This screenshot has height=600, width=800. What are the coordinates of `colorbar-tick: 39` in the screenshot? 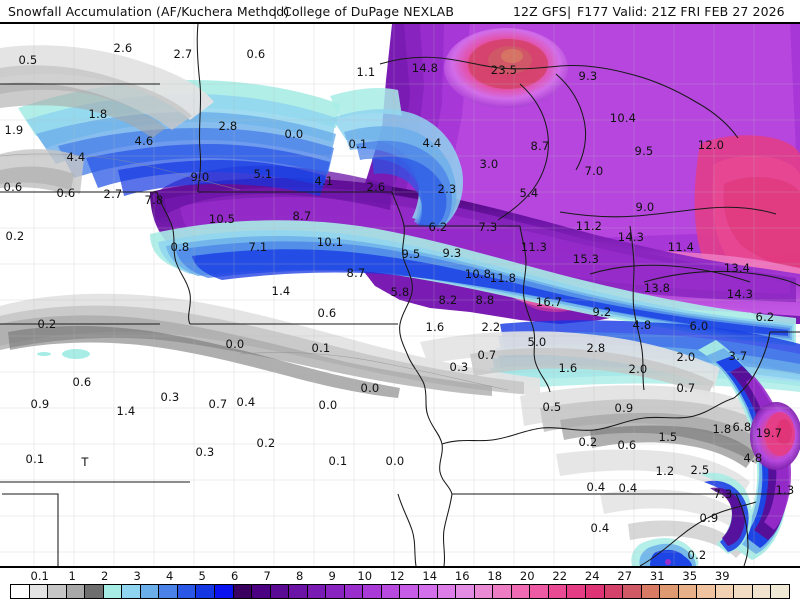 It's located at (722, 576).